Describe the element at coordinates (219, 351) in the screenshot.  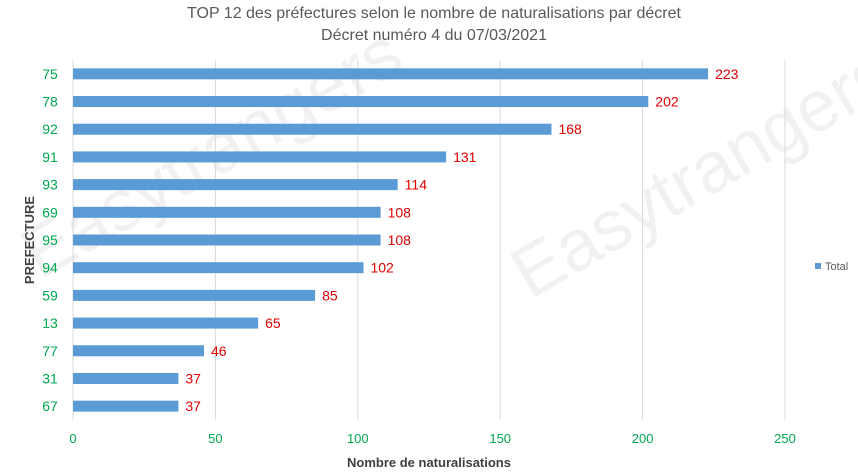
I see `data-label-77: 46` at that location.